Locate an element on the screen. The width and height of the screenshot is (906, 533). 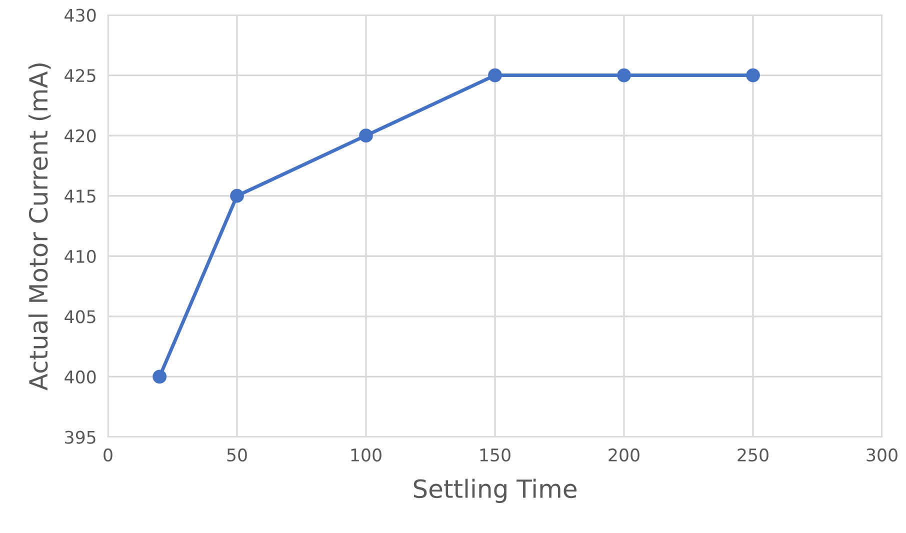
y-tick-label: 425 is located at coordinates (80, 75).